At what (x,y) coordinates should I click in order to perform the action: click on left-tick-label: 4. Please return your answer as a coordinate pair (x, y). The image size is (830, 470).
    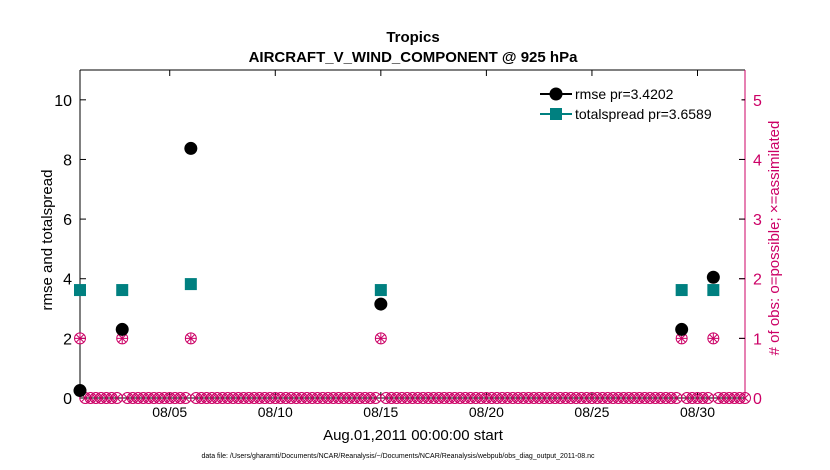
    Looking at the image, I should click on (67, 280).